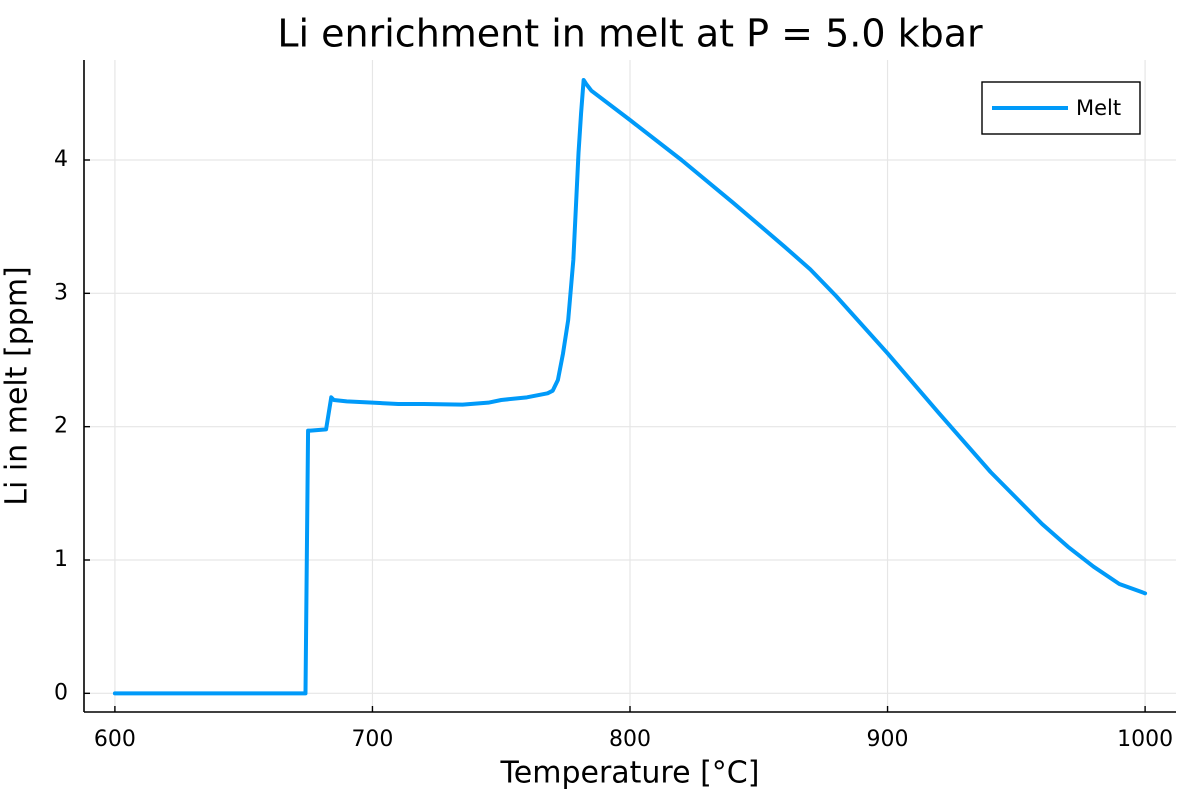 The image size is (1184, 796). What do you see at coordinates (115, 739) in the screenshot?
I see `x-tick-label: 600` at bounding box center [115, 739].